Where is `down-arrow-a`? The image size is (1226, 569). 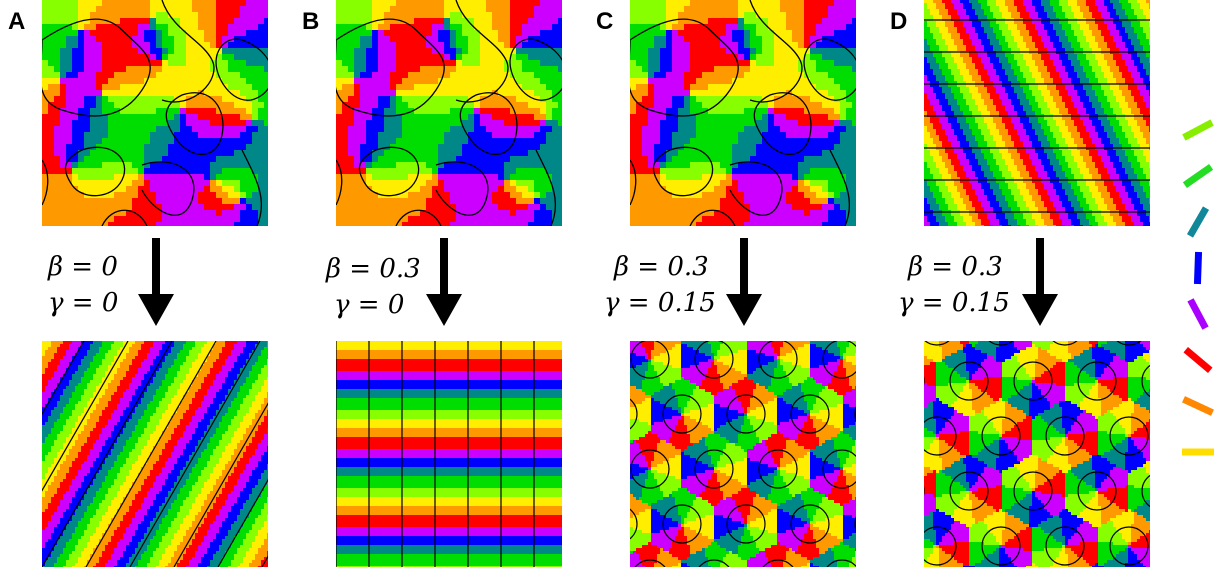 down-arrow-a is located at coordinates (156, 282).